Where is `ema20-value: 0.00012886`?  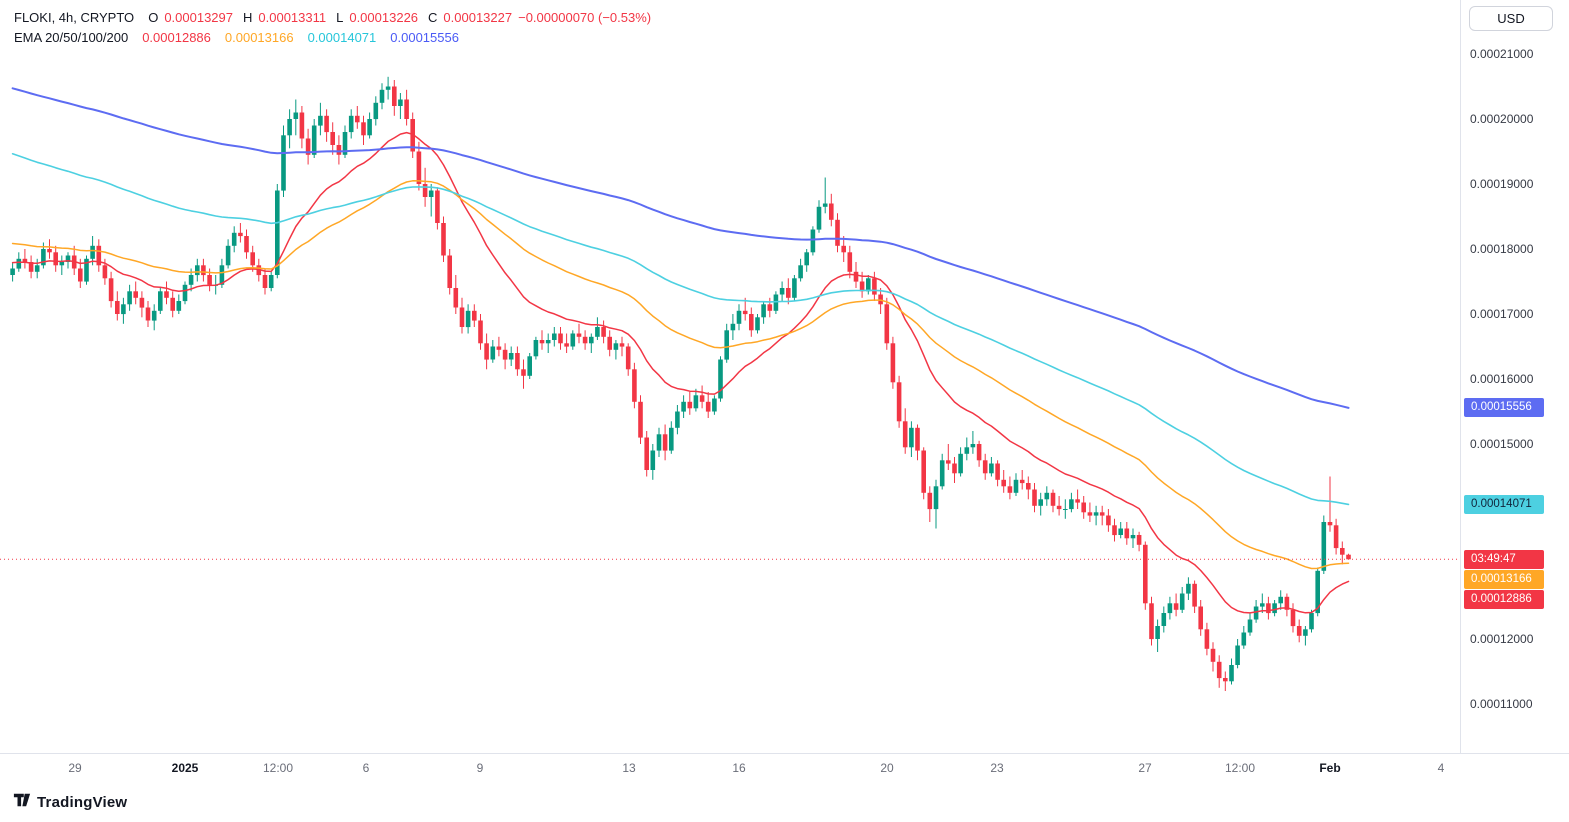 ema20-value: 0.00012886 is located at coordinates (176, 37).